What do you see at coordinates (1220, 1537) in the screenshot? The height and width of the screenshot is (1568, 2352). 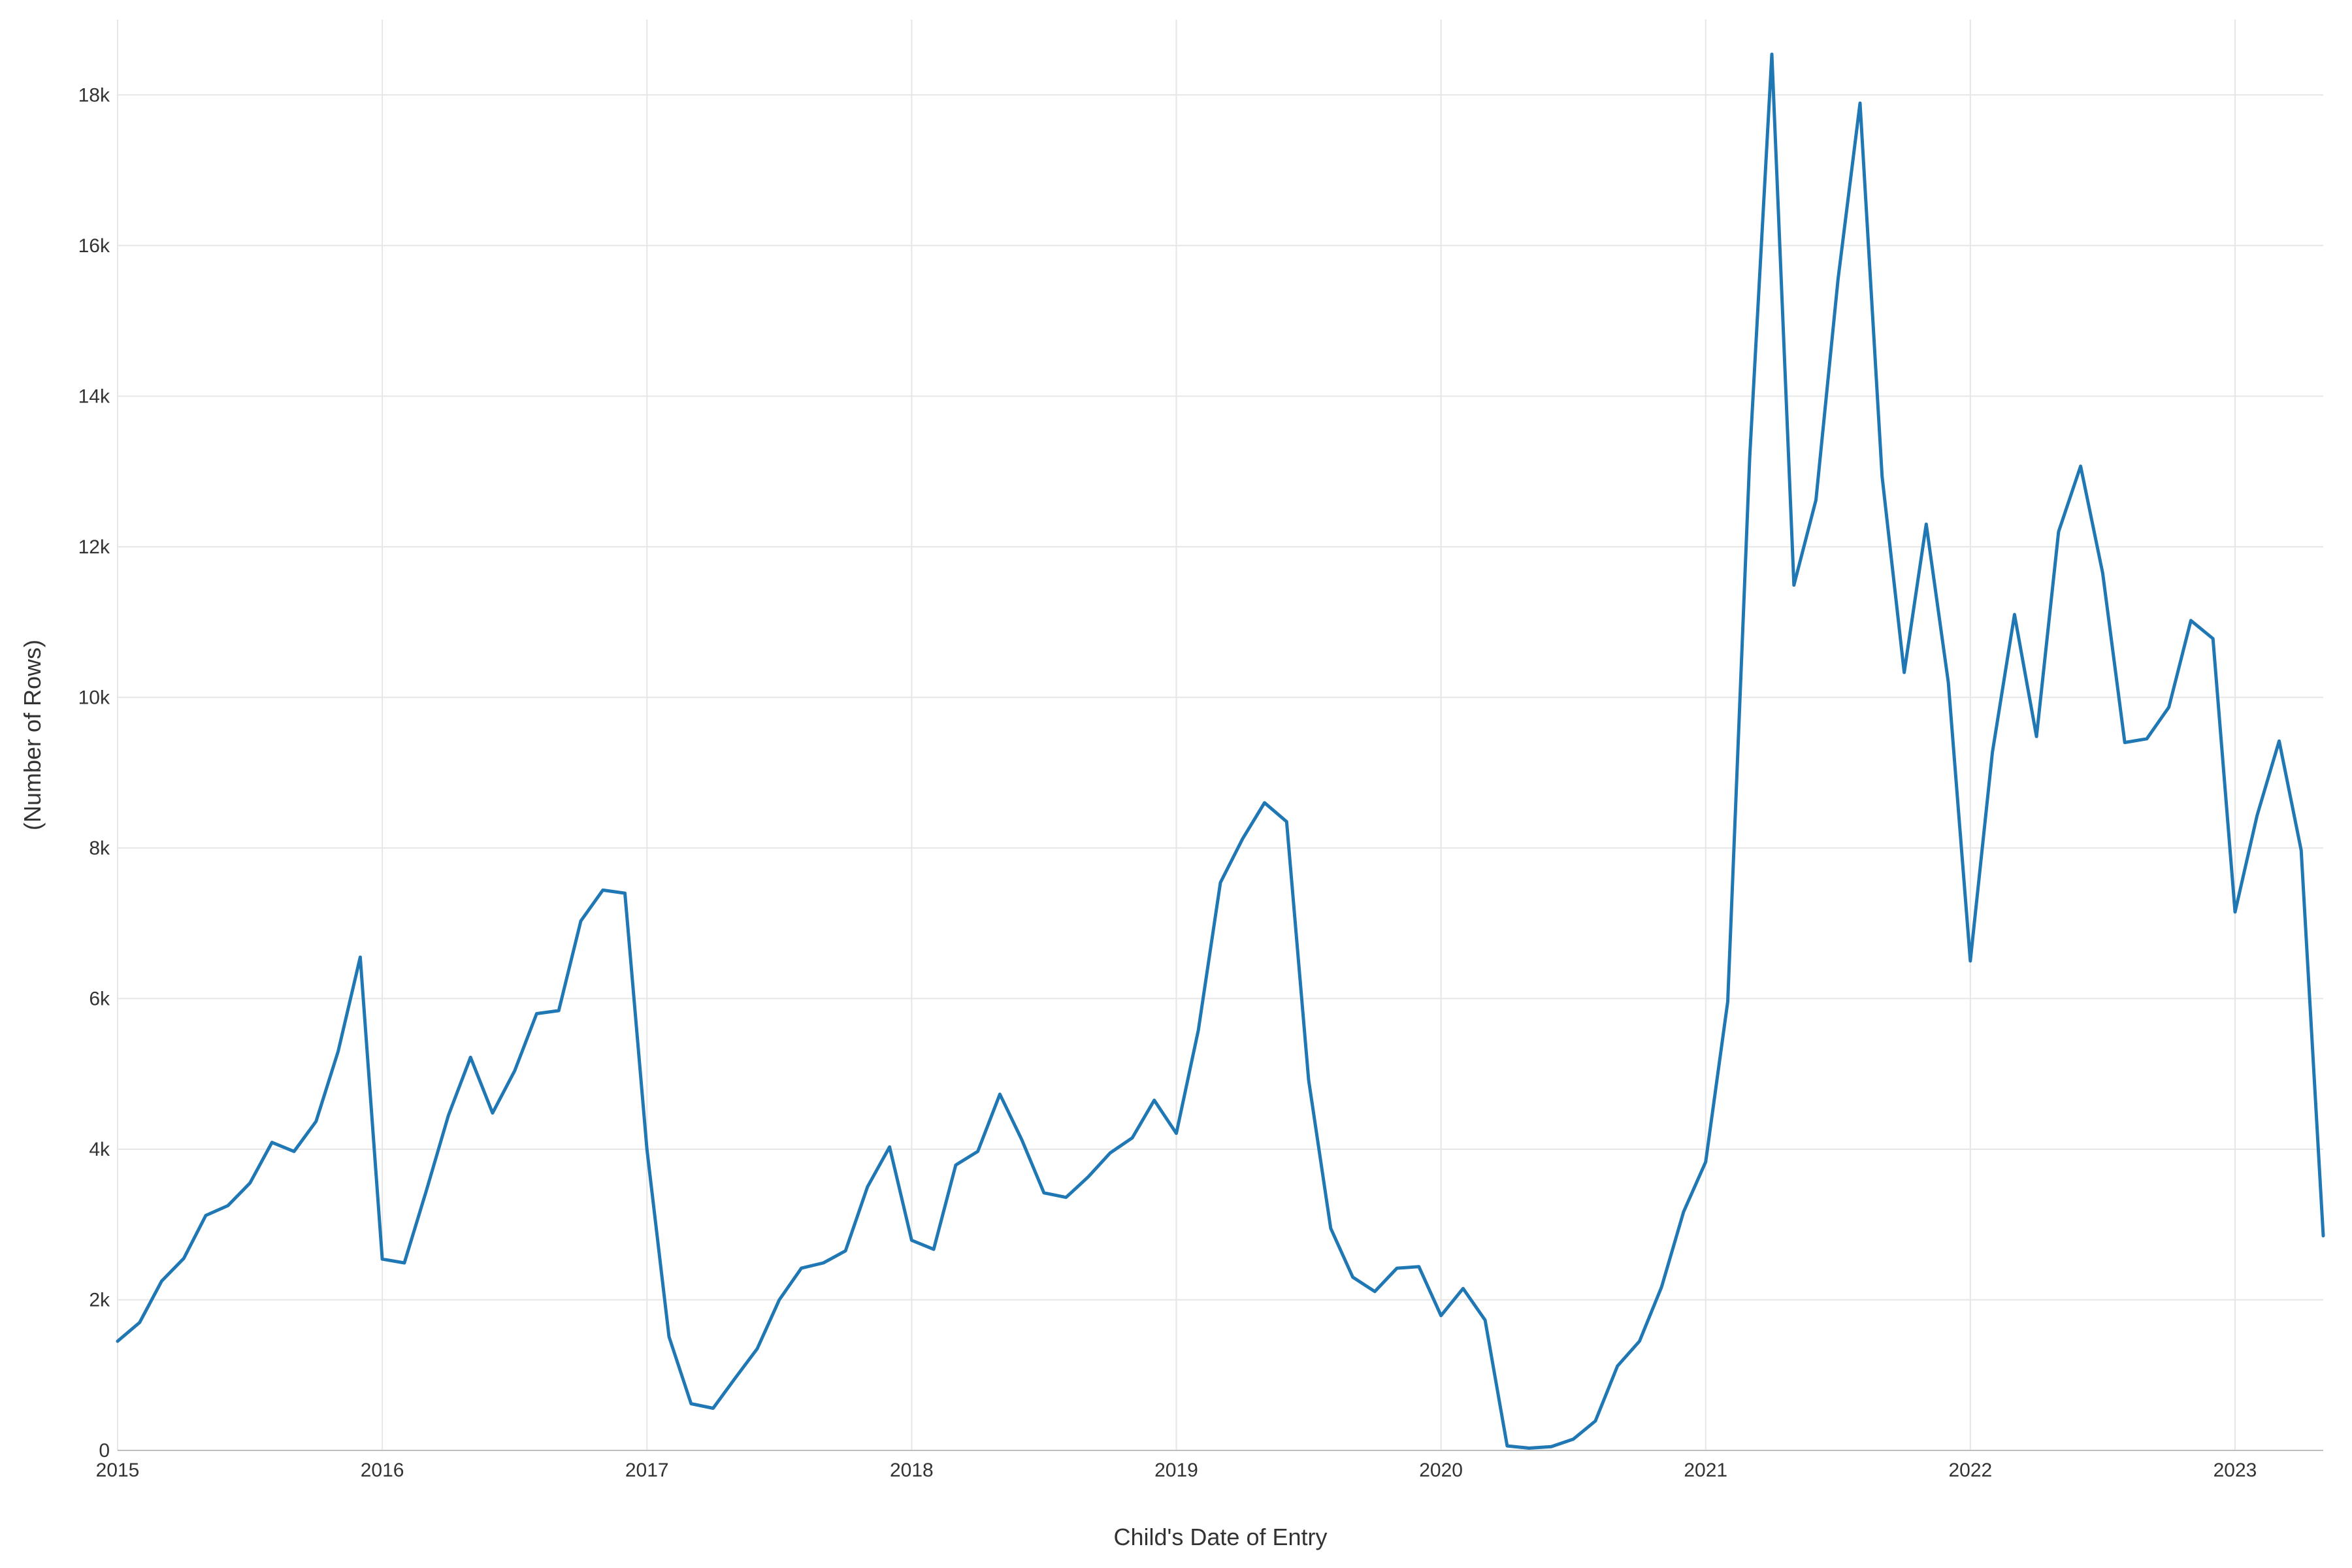 I see `x-axis-title: Child's Date of Entry` at bounding box center [1220, 1537].